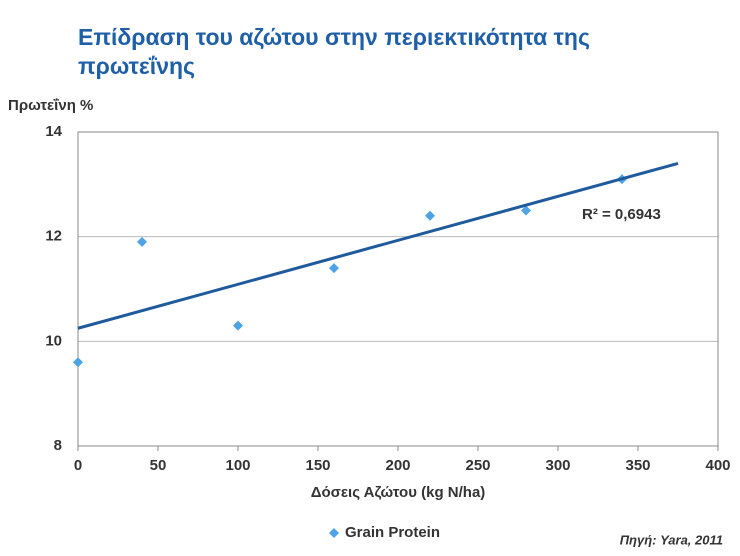 The image size is (740, 556). What do you see at coordinates (334, 533) in the screenshot?
I see `legend-marker` at bounding box center [334, 533].